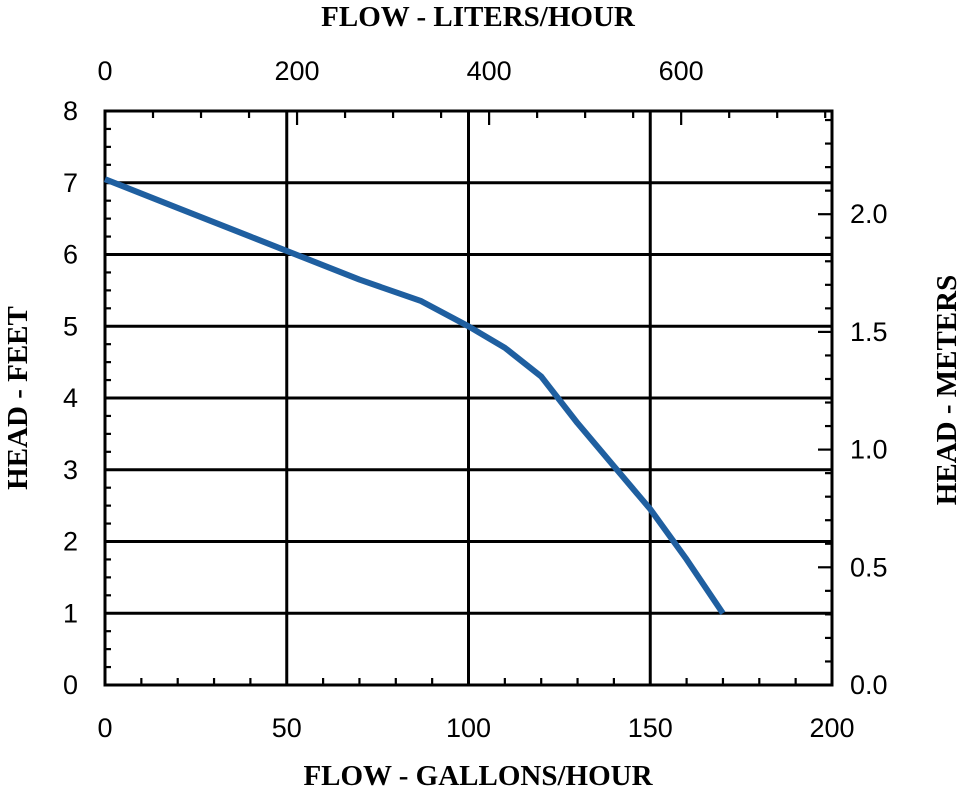  Describe the element at coordinates (869, 685) in the screenshot. I see `y-right-tick-label: 0.0` at that location.